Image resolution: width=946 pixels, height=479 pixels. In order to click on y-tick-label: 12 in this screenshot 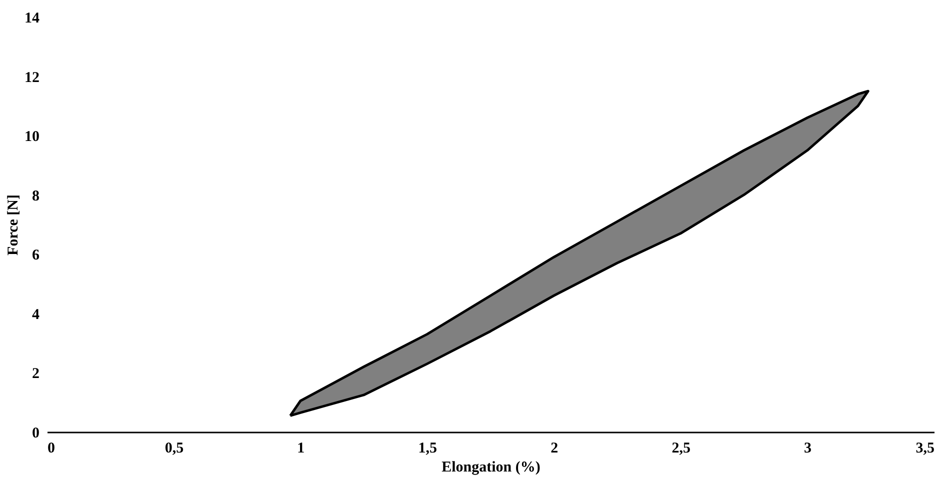, I will do `click(32, 78)`.